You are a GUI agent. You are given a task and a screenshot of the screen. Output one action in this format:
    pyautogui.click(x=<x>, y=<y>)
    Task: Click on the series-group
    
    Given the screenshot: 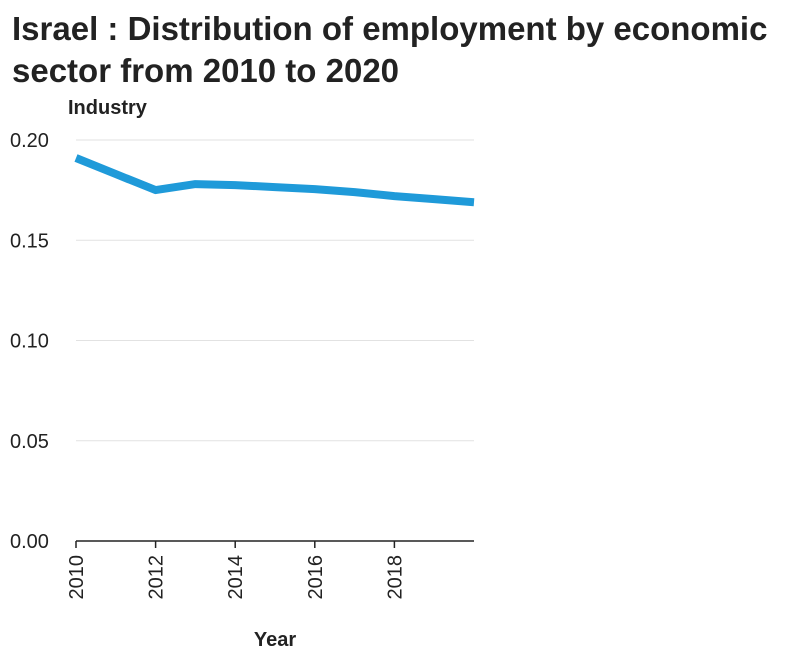 What is the action you would take?
    pyautogui.click(x=274, y=180)
    